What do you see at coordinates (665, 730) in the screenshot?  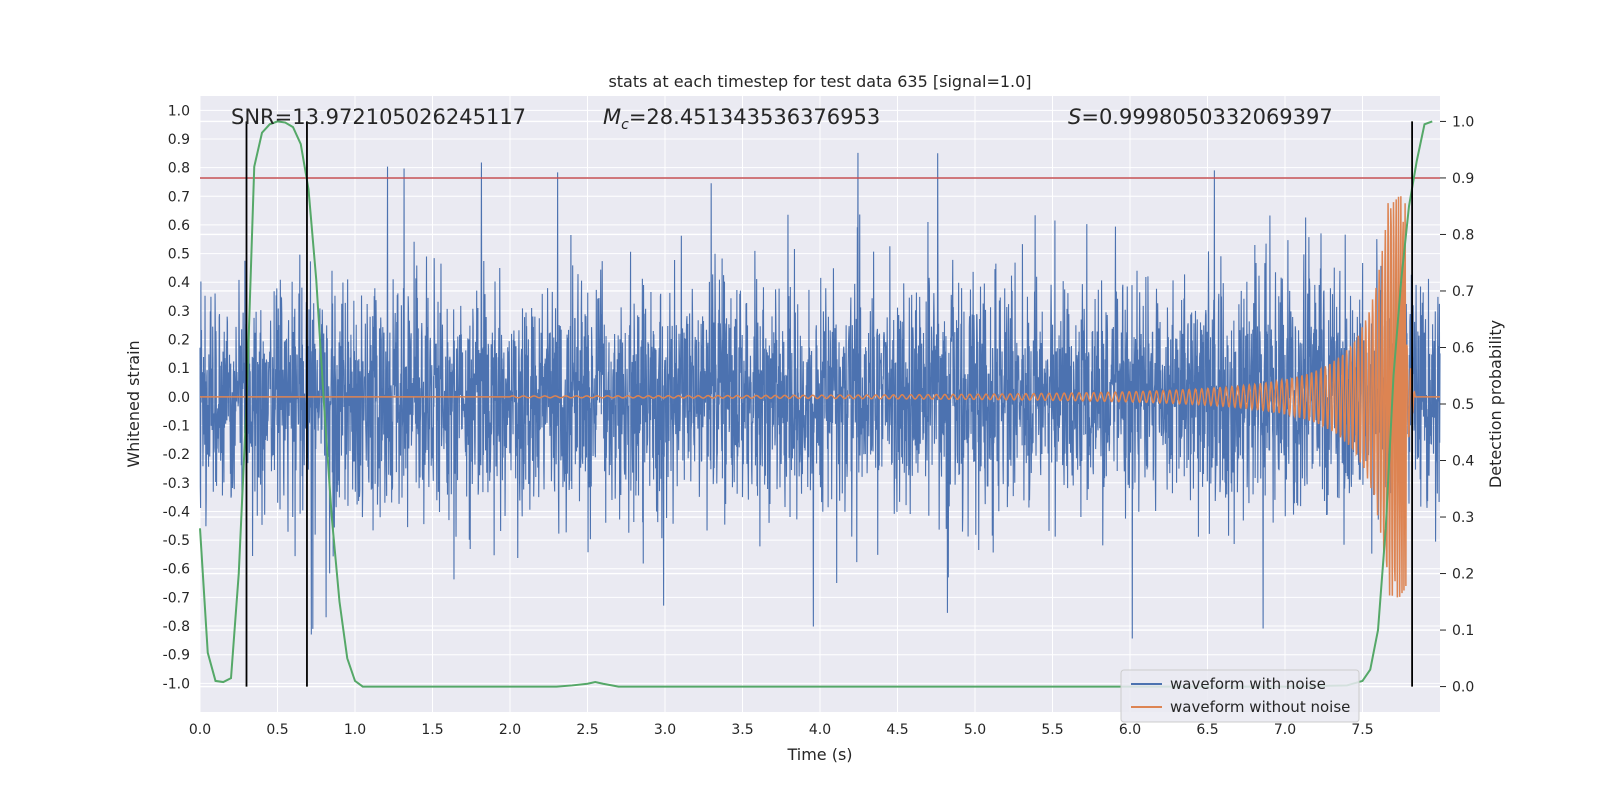 I see `x-tick-label: 3.0` at bounding box center [665, 730].